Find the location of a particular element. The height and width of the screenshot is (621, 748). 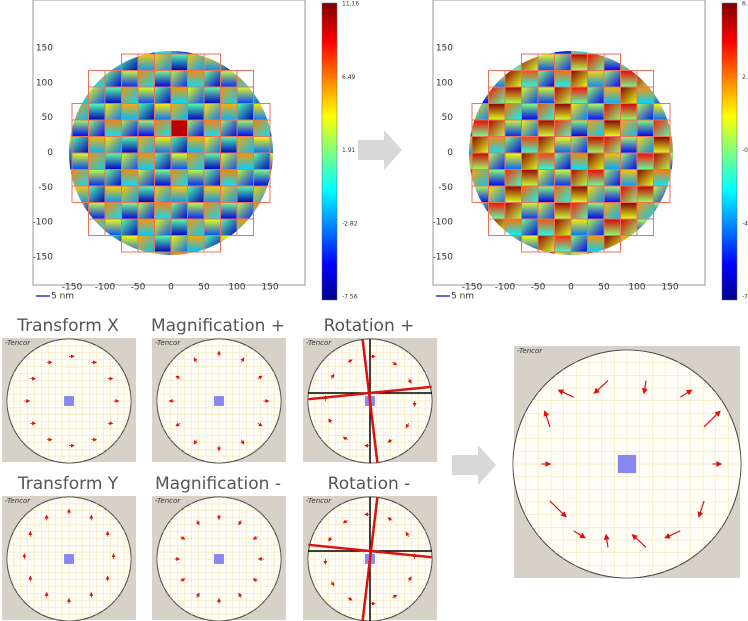

colorbar-label: 6.42 is located at coordinates (745, 4).